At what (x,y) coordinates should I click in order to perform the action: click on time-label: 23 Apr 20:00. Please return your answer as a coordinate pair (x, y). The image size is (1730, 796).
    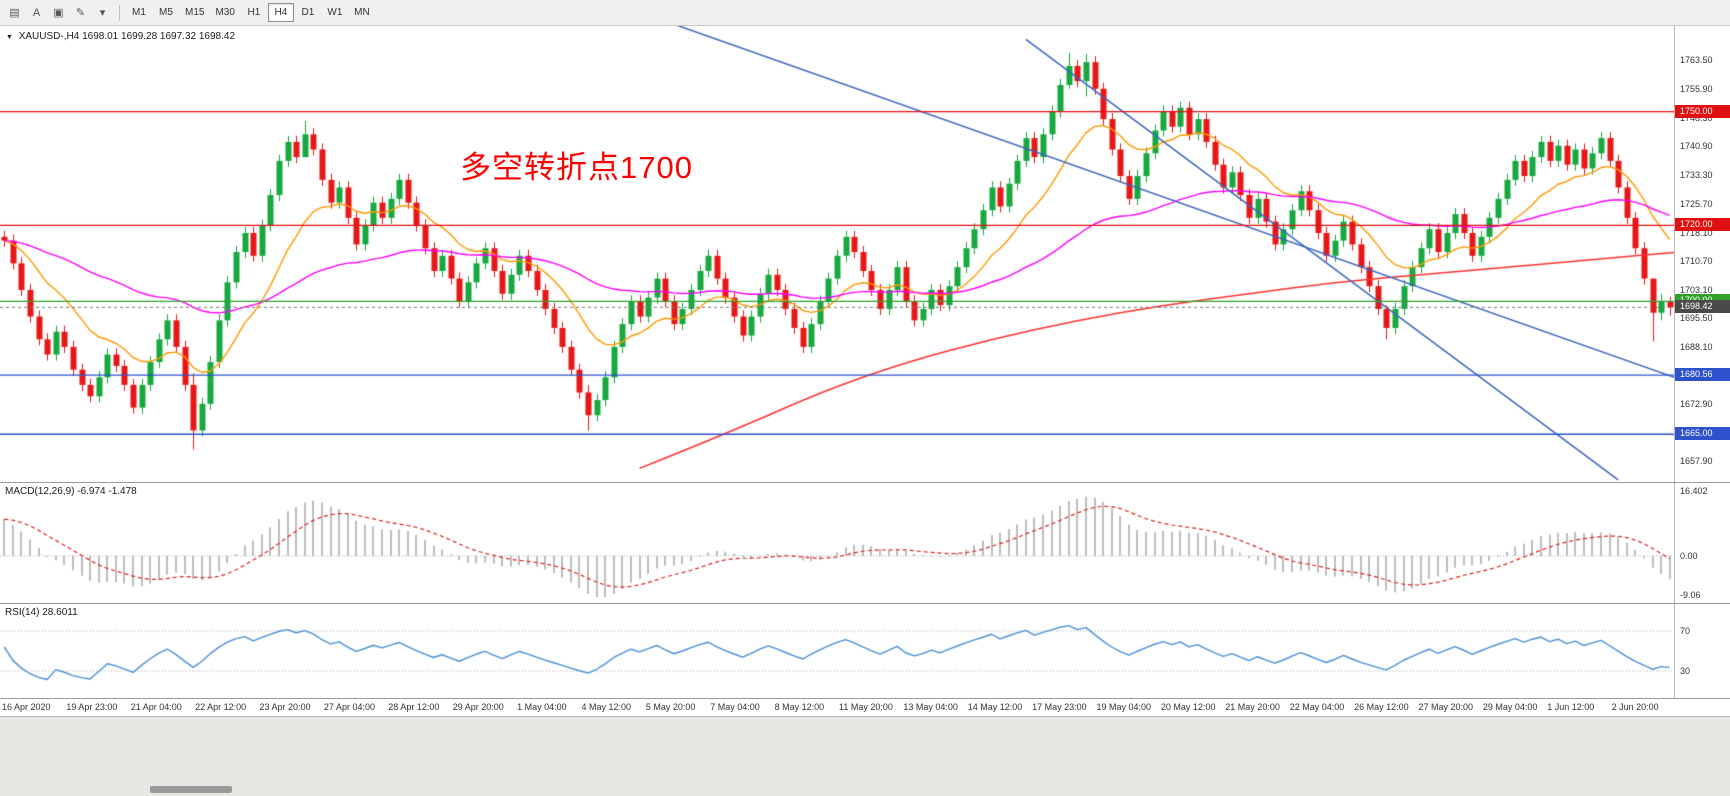
    Looking at the image, I should click on (285, 707).